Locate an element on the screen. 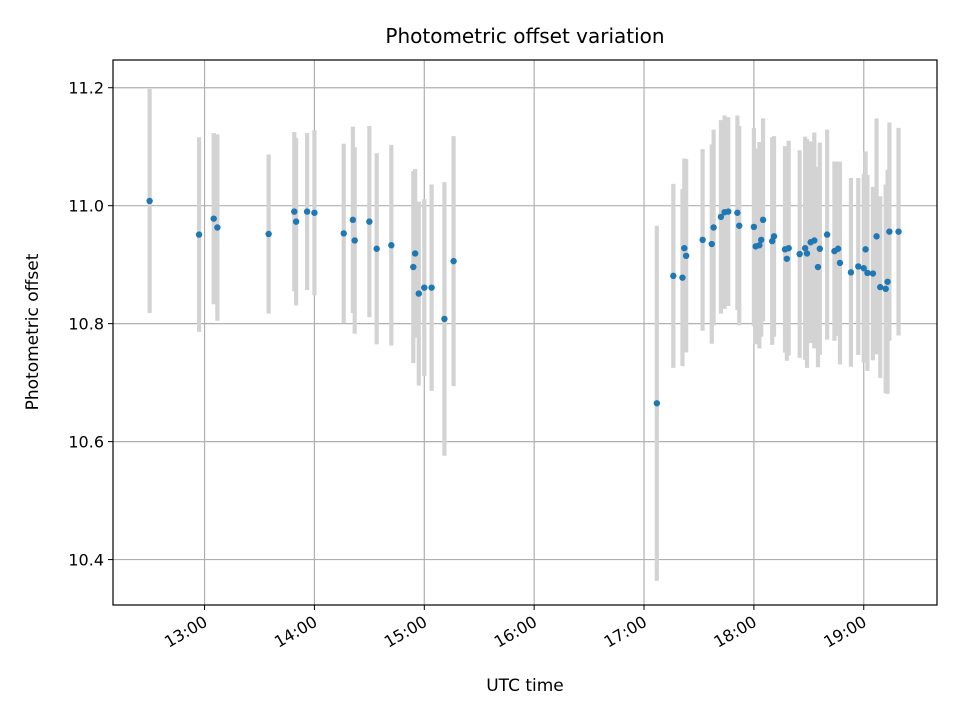 The image size is (960, 720). y-tick-label: 10.6 is located at coordinates (86, 442).